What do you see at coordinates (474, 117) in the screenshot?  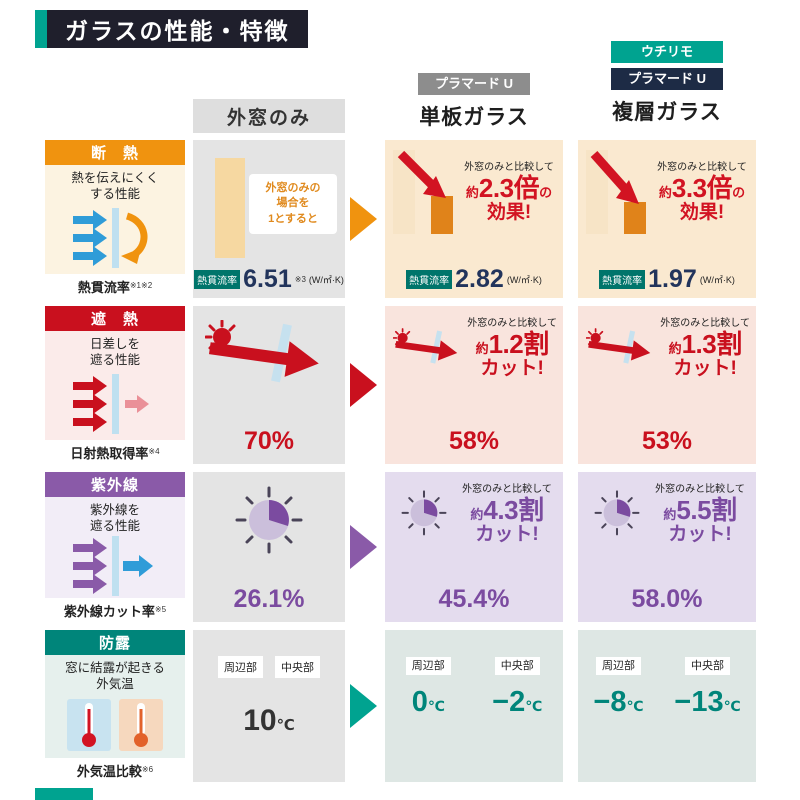 I see `glass-type-single: 単板ガラス` at bounding box center [474, 117].